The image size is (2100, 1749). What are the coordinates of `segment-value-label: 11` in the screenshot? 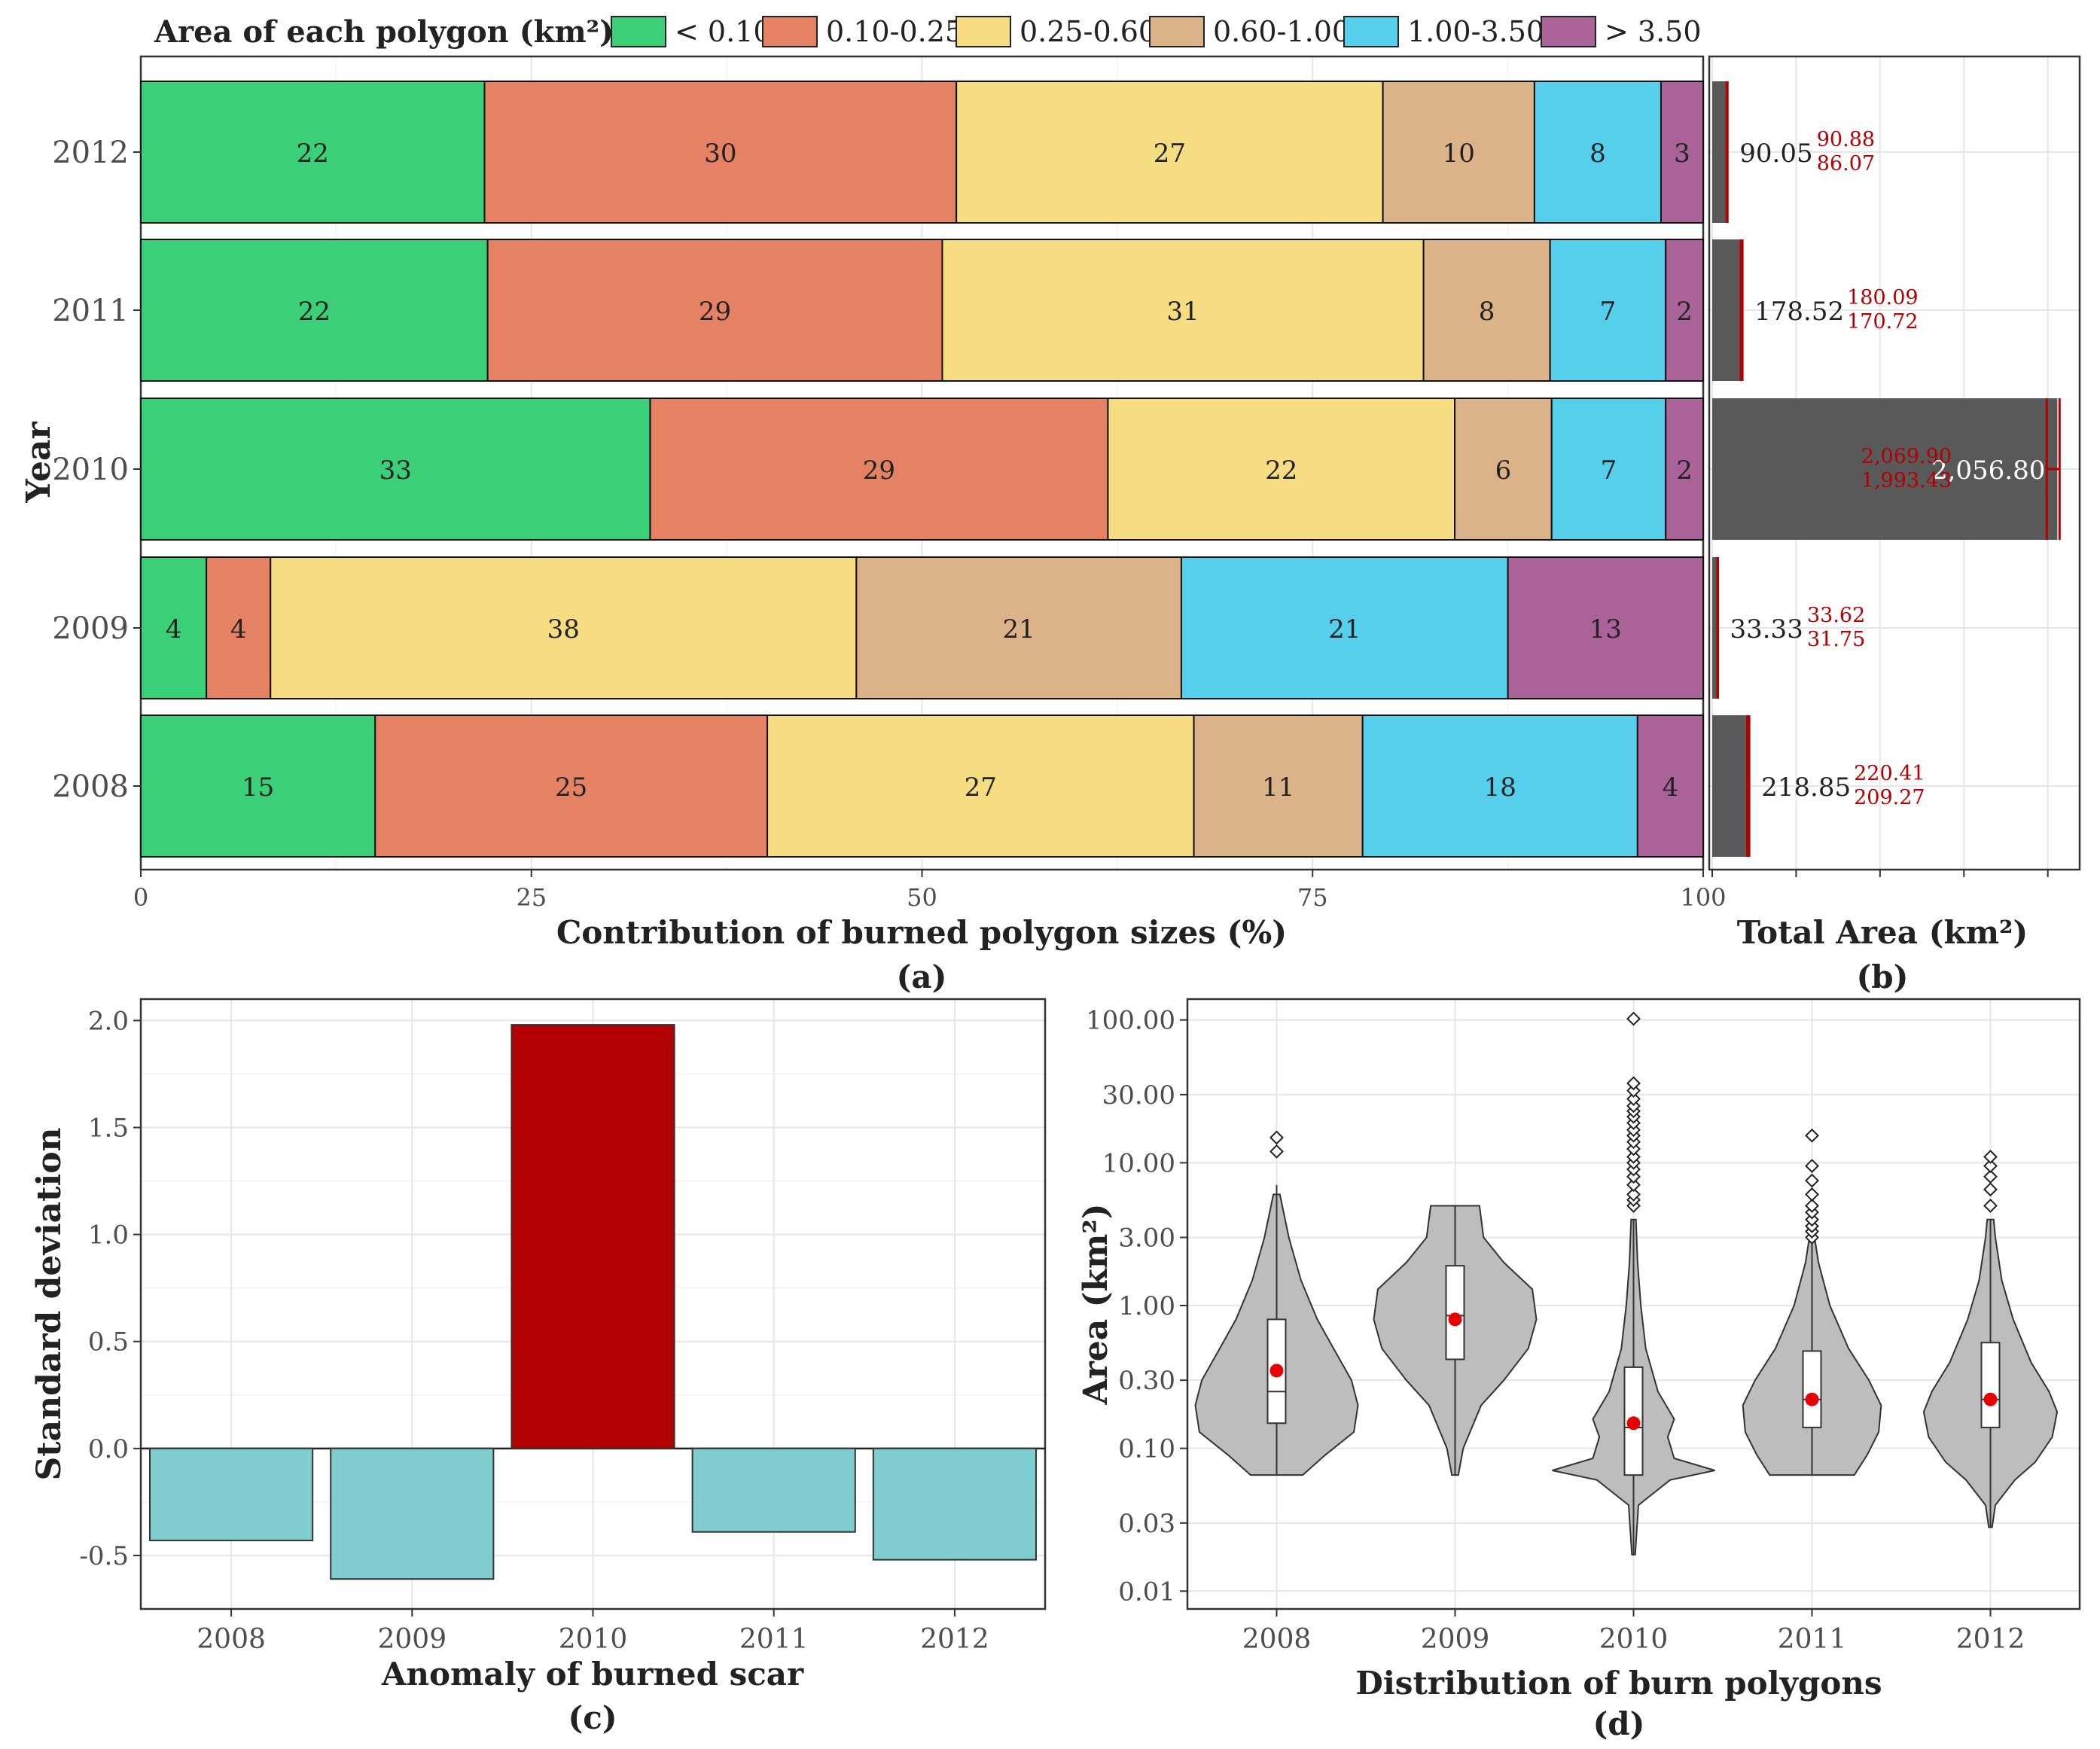 It's located at (1278, 787).